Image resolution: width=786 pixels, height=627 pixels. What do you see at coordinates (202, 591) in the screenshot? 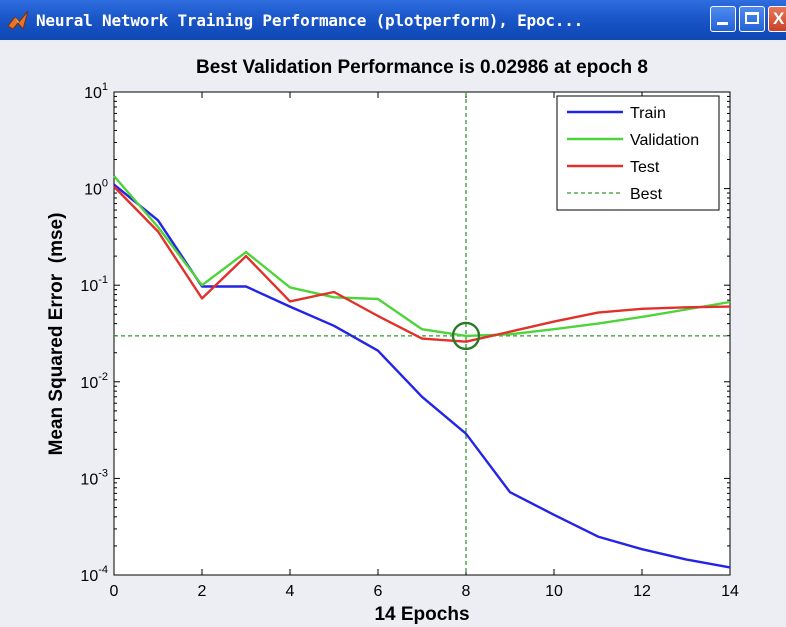
I see `x-tick-label: 2` at bounding box center [202, 591].